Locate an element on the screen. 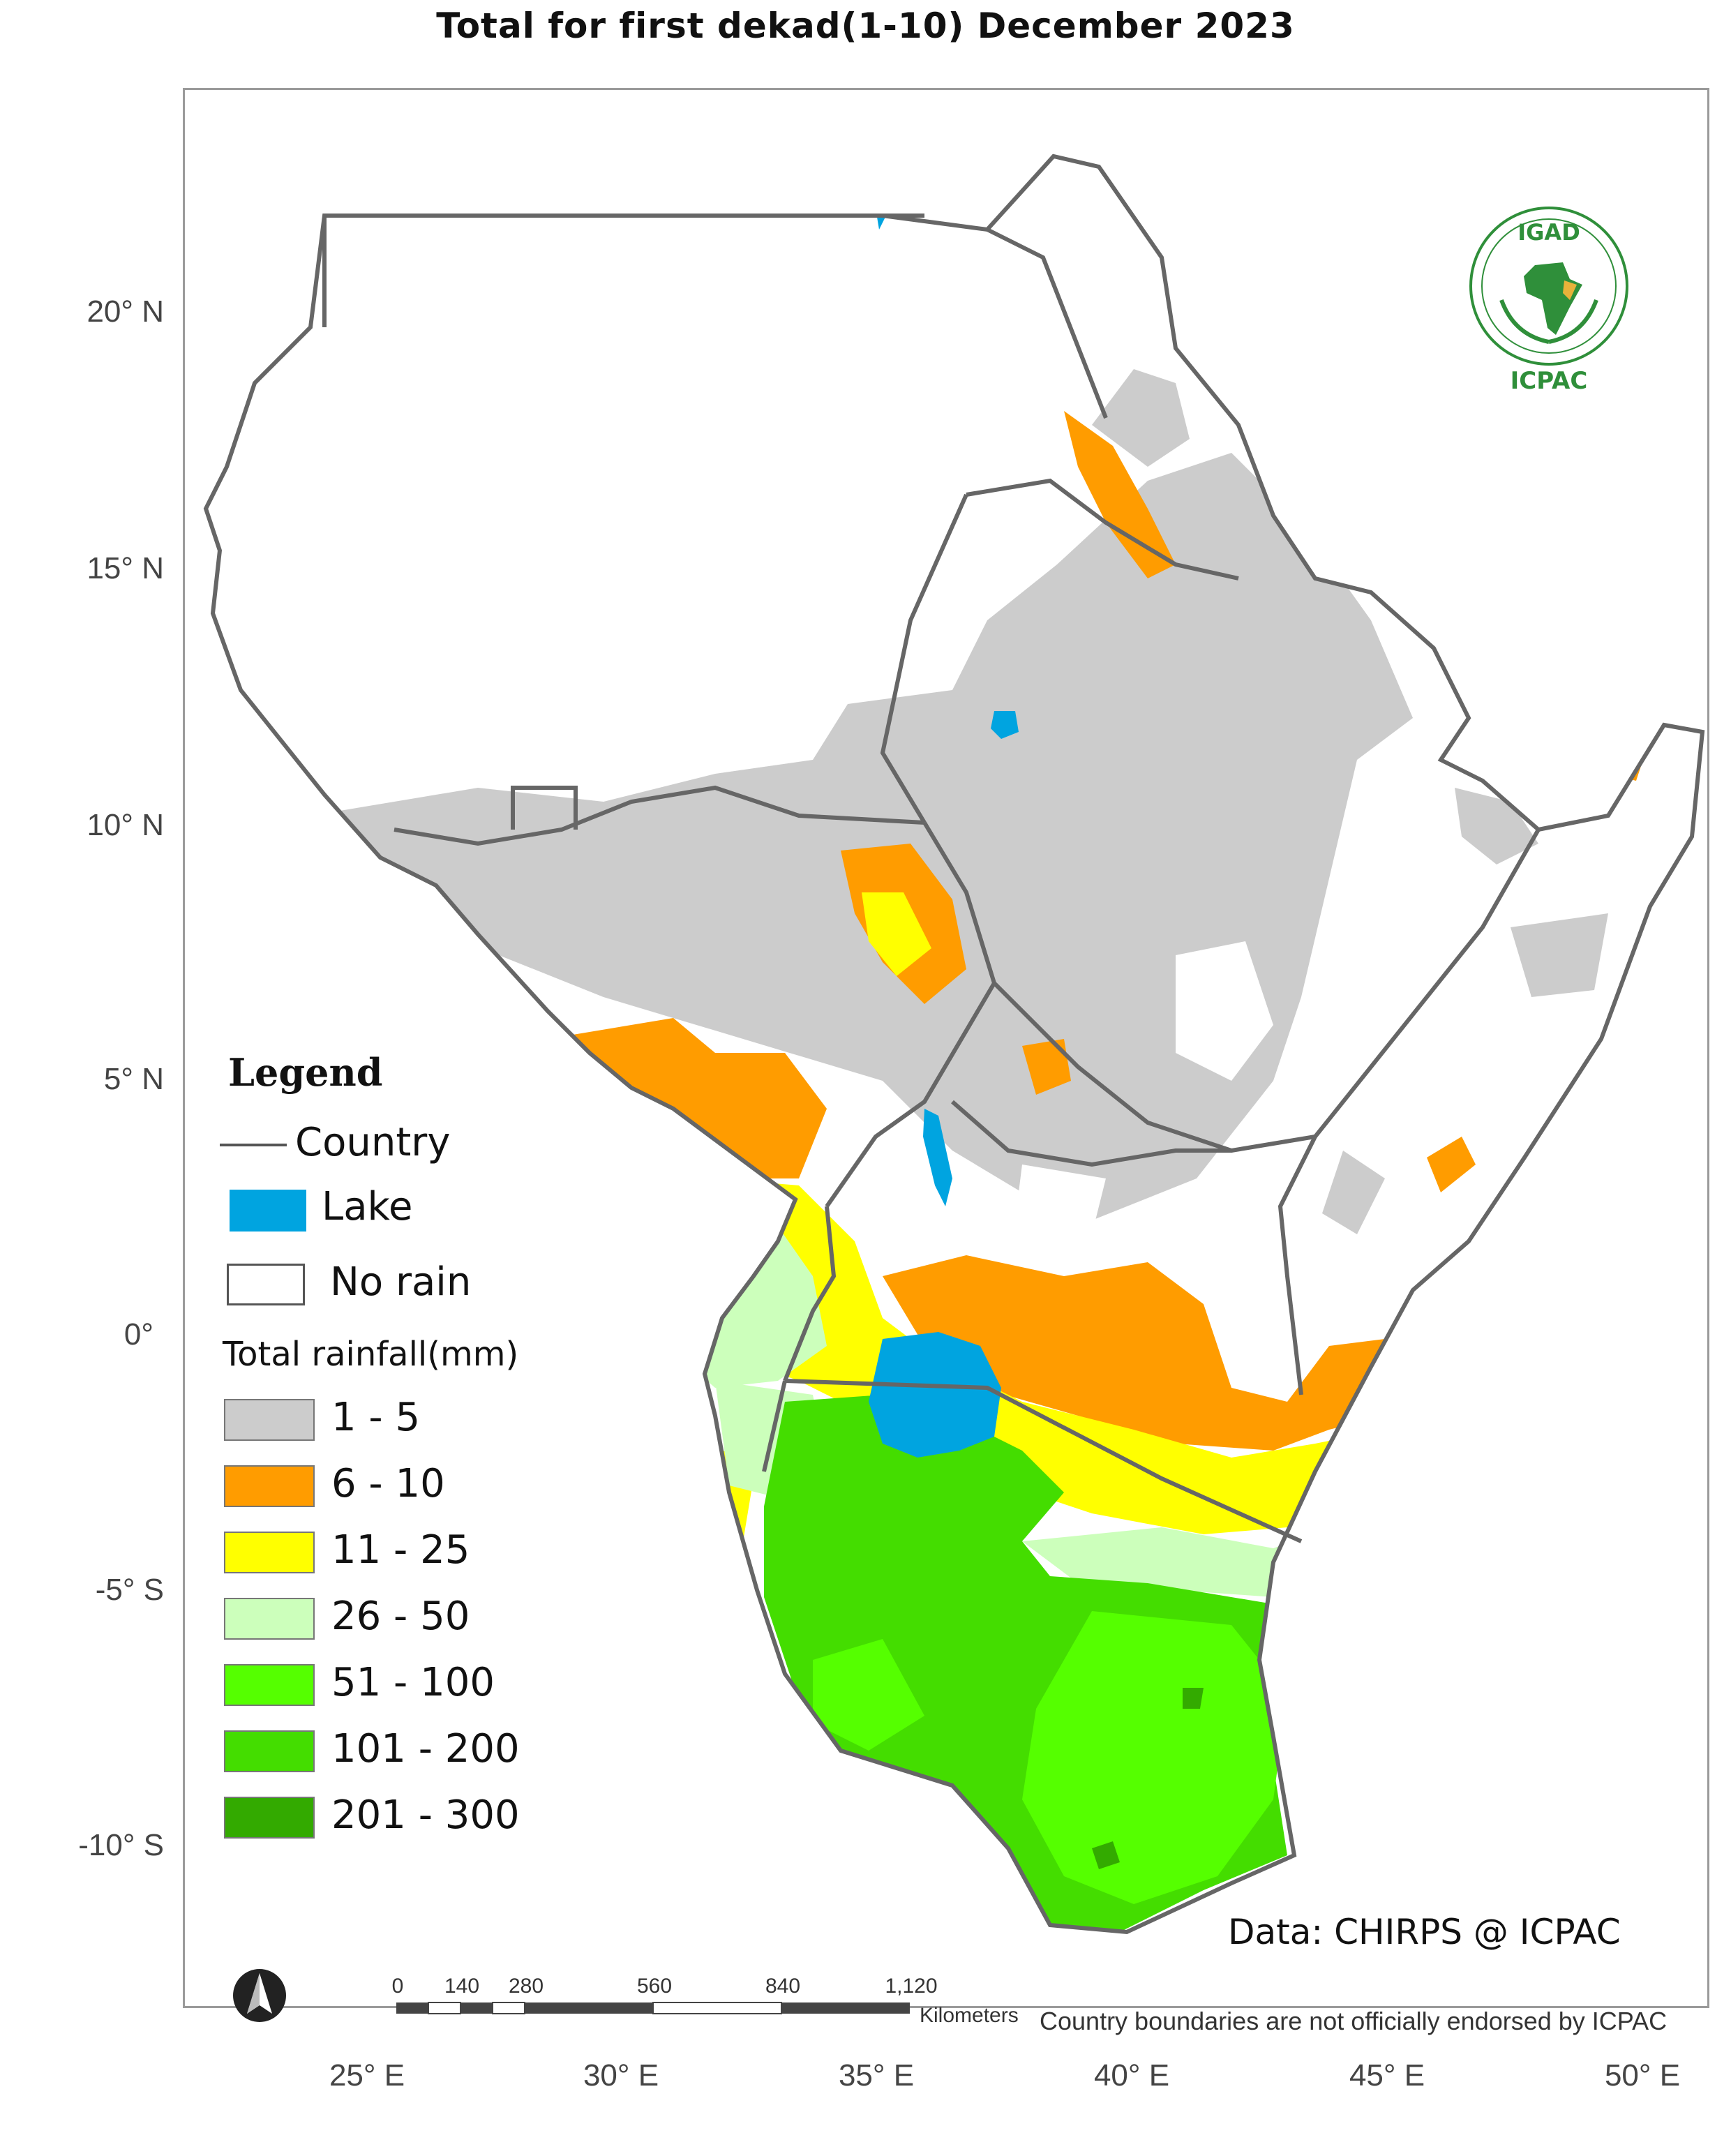  lon-label-45e: 45° E is located at coordinates (1387, 2075).